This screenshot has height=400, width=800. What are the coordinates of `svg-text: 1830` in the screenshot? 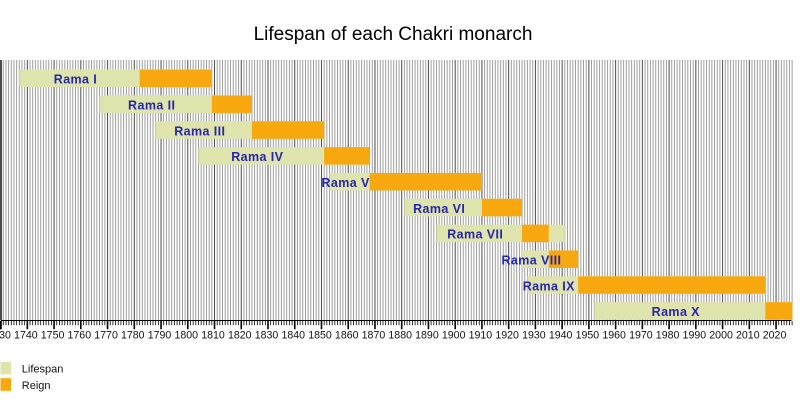 It's located at (267, 336).